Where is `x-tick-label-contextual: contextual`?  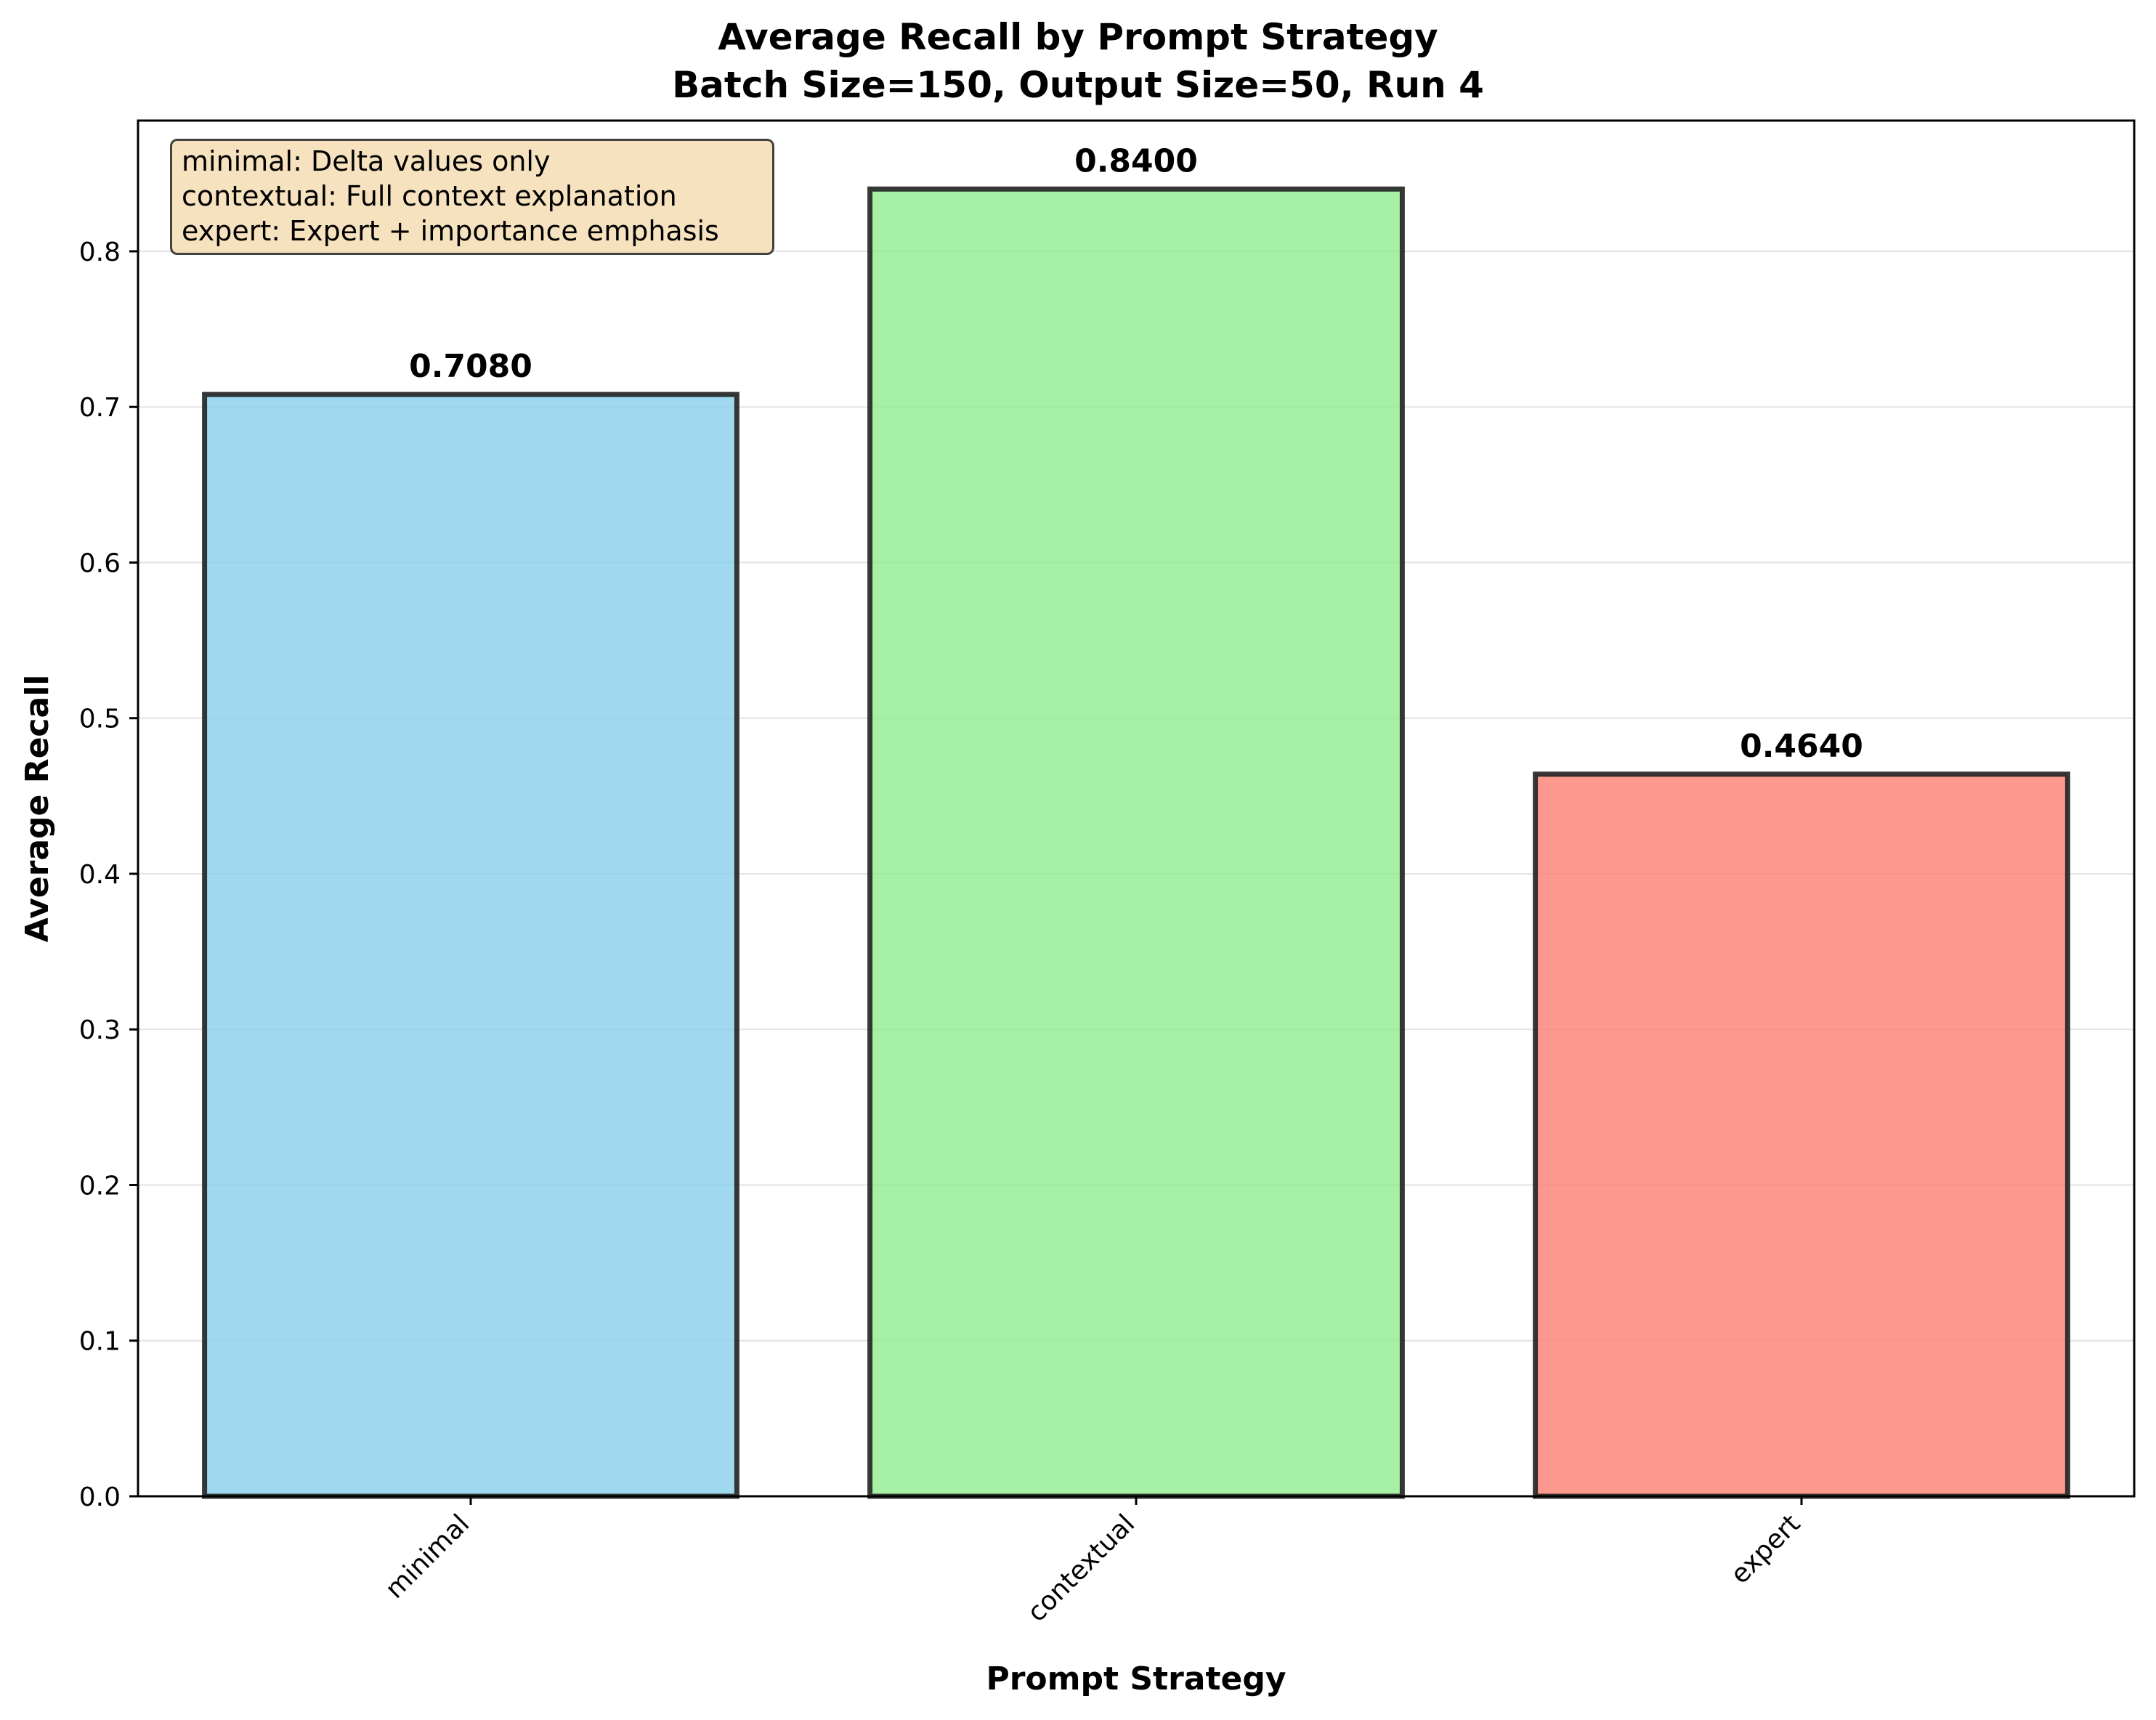 x-tick-label-contextual: contextual is located at coordinates (1081, 1569).